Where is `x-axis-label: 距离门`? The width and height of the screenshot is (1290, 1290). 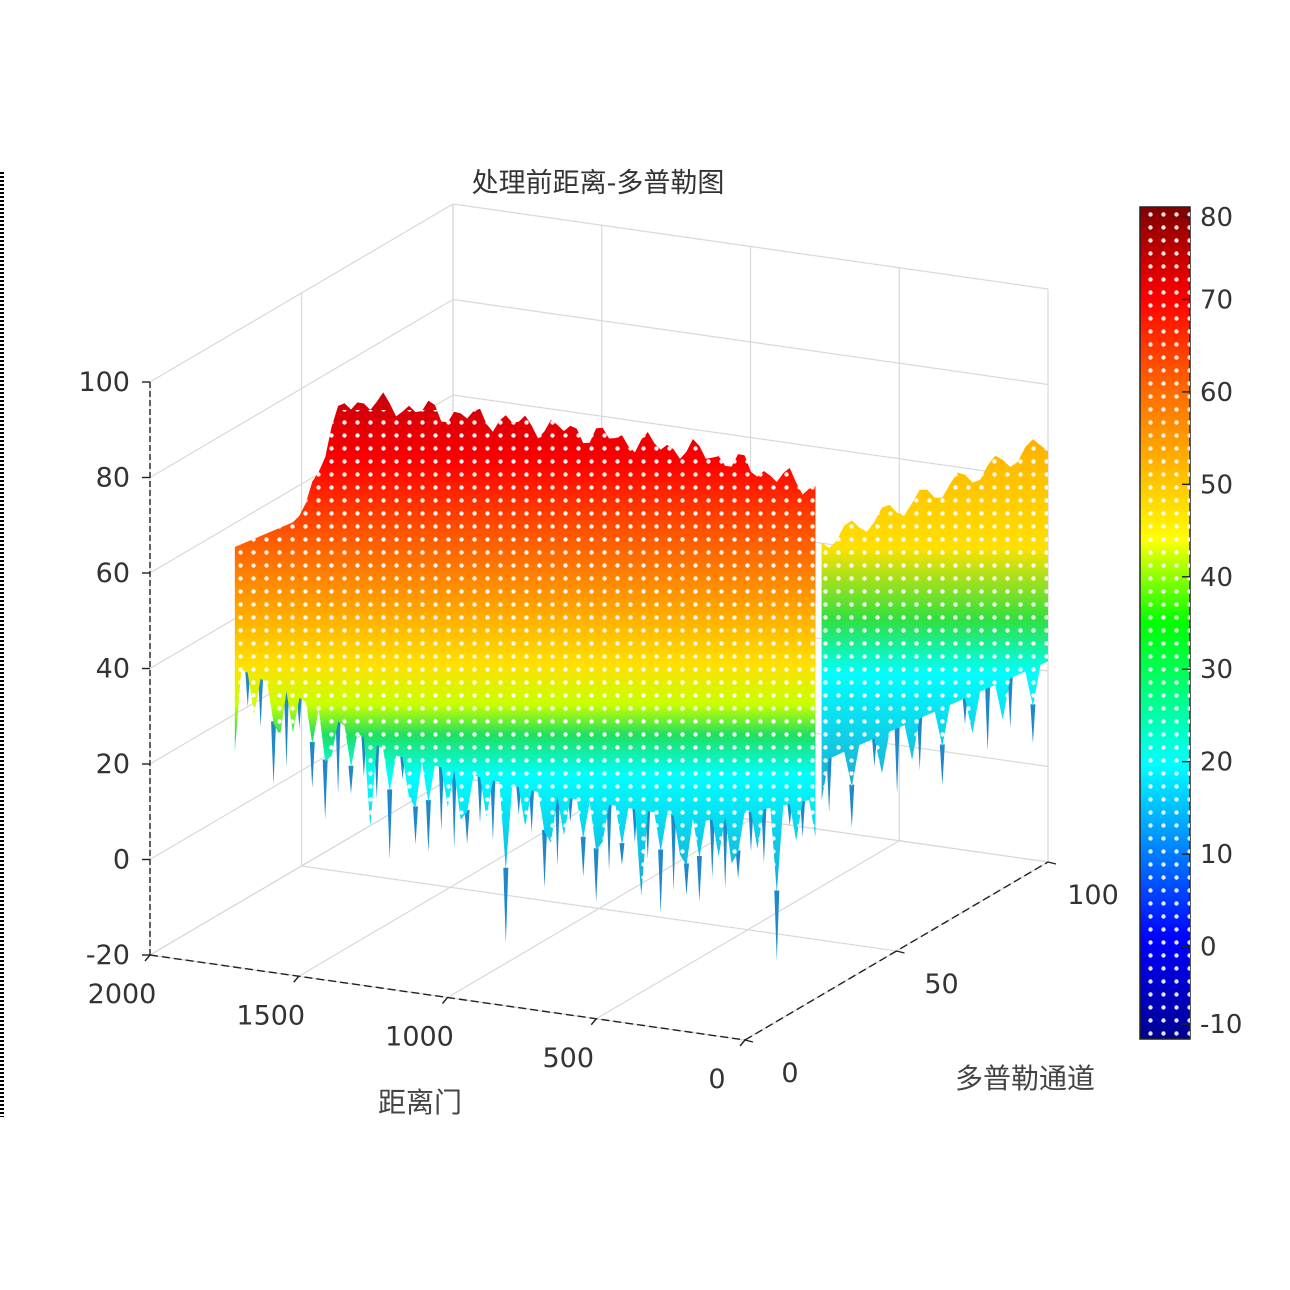 x-axis-label: 距离门 is located at coordinates (420, 1102).